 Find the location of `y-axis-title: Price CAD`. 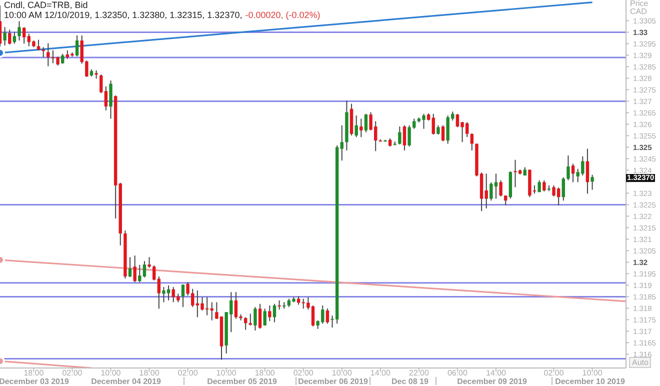

y-axis-title: Price CAD is located at coordinates (640, 8).